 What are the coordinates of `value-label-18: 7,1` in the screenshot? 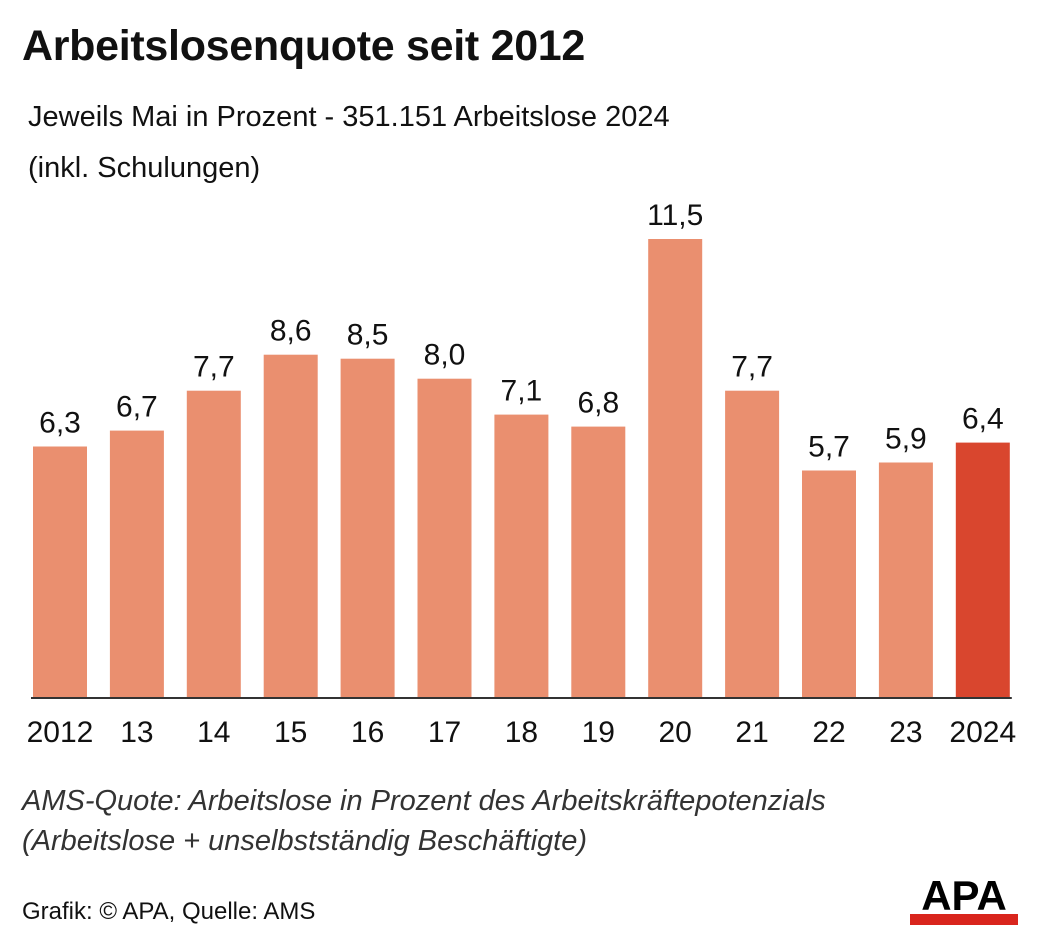 It's located at (522, 391).